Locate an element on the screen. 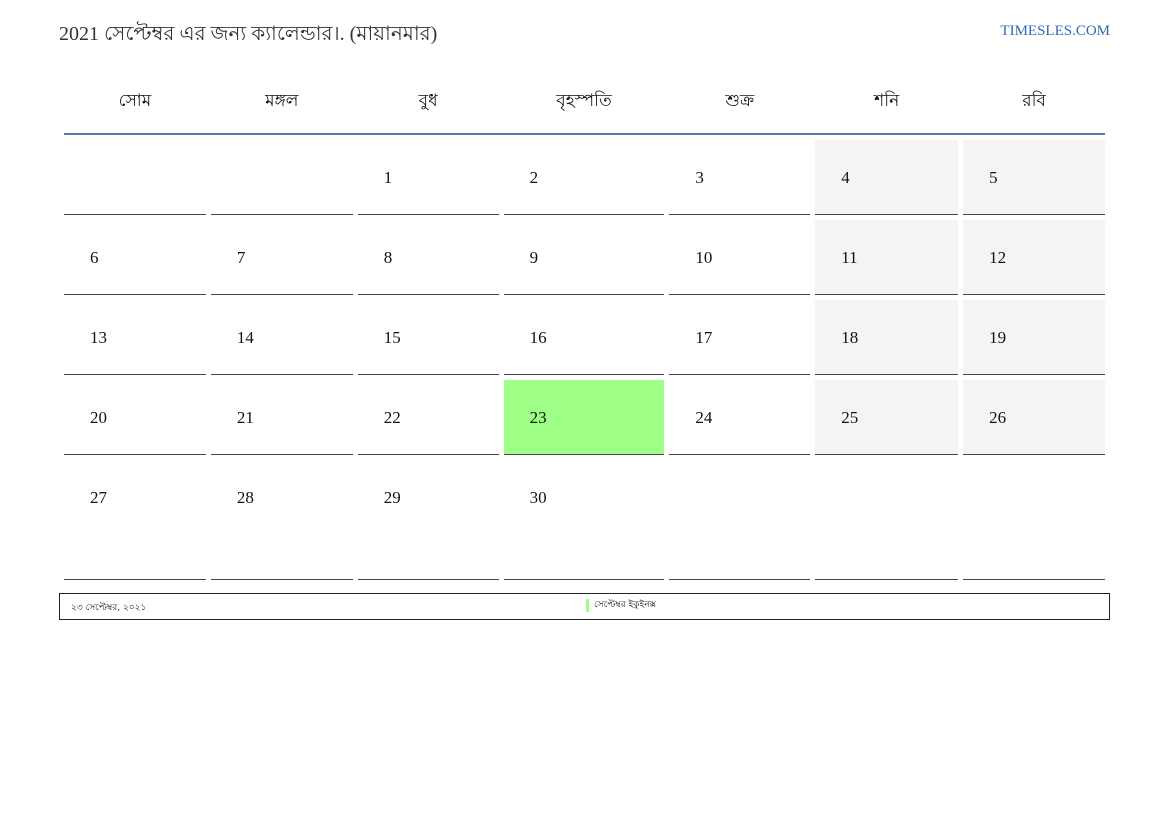 The height and width of the screenshot is (827, 1169). day-cell: 19 is located at coordinates (1034, 337).